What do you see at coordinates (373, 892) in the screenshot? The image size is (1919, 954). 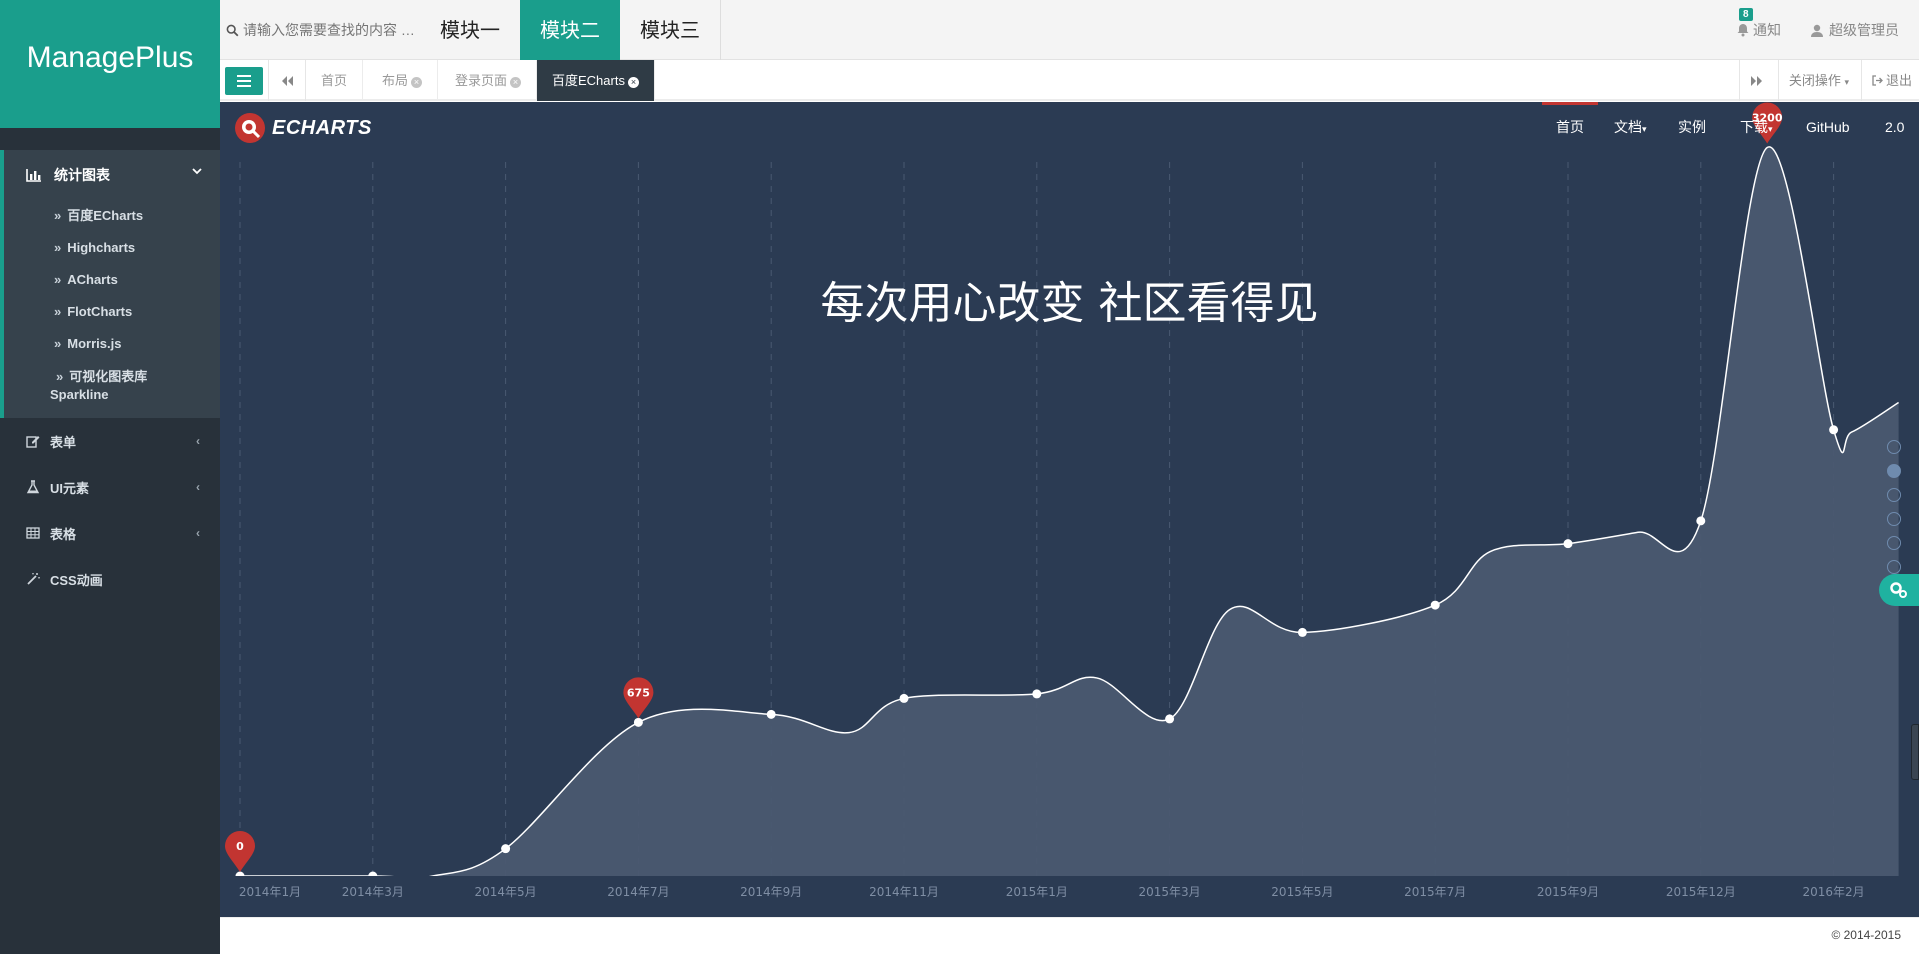 I see `x-tick-label: 2014年3月` at bounding box center [373, 892].